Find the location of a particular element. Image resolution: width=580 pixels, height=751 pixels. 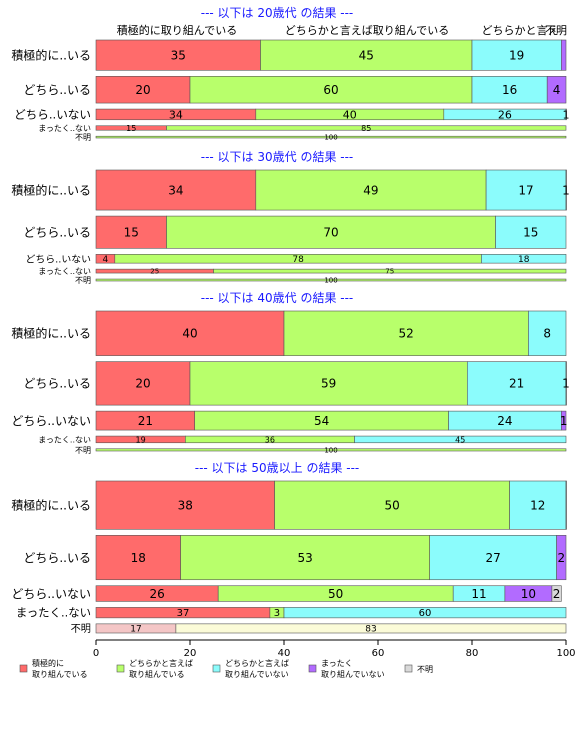

bar-value-label: 16 is located at coordinates (509, 90).